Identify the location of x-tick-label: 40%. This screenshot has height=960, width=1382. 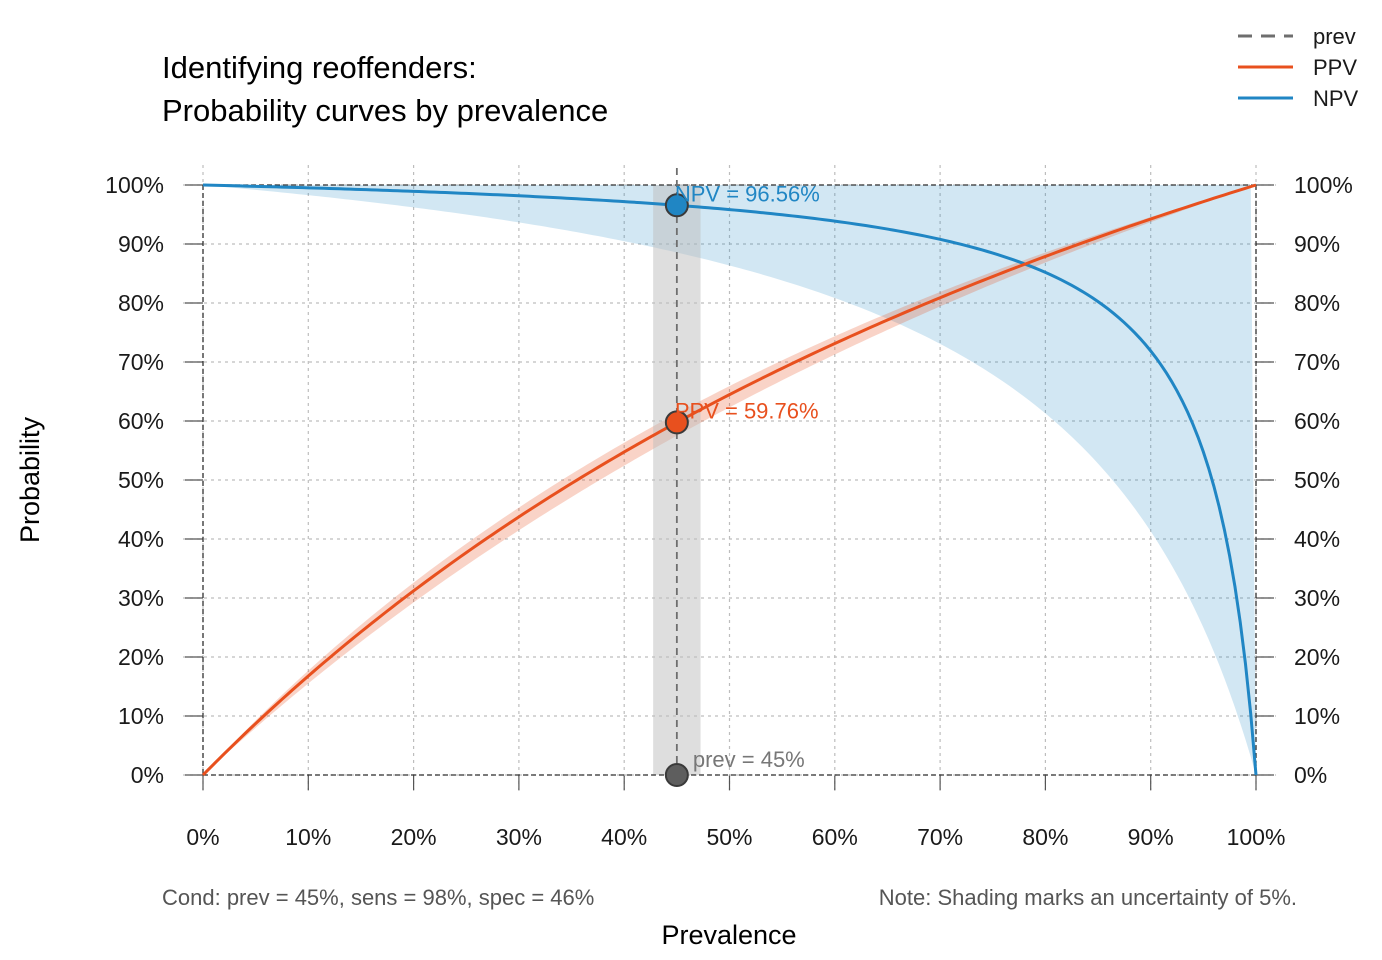
(624, 837).